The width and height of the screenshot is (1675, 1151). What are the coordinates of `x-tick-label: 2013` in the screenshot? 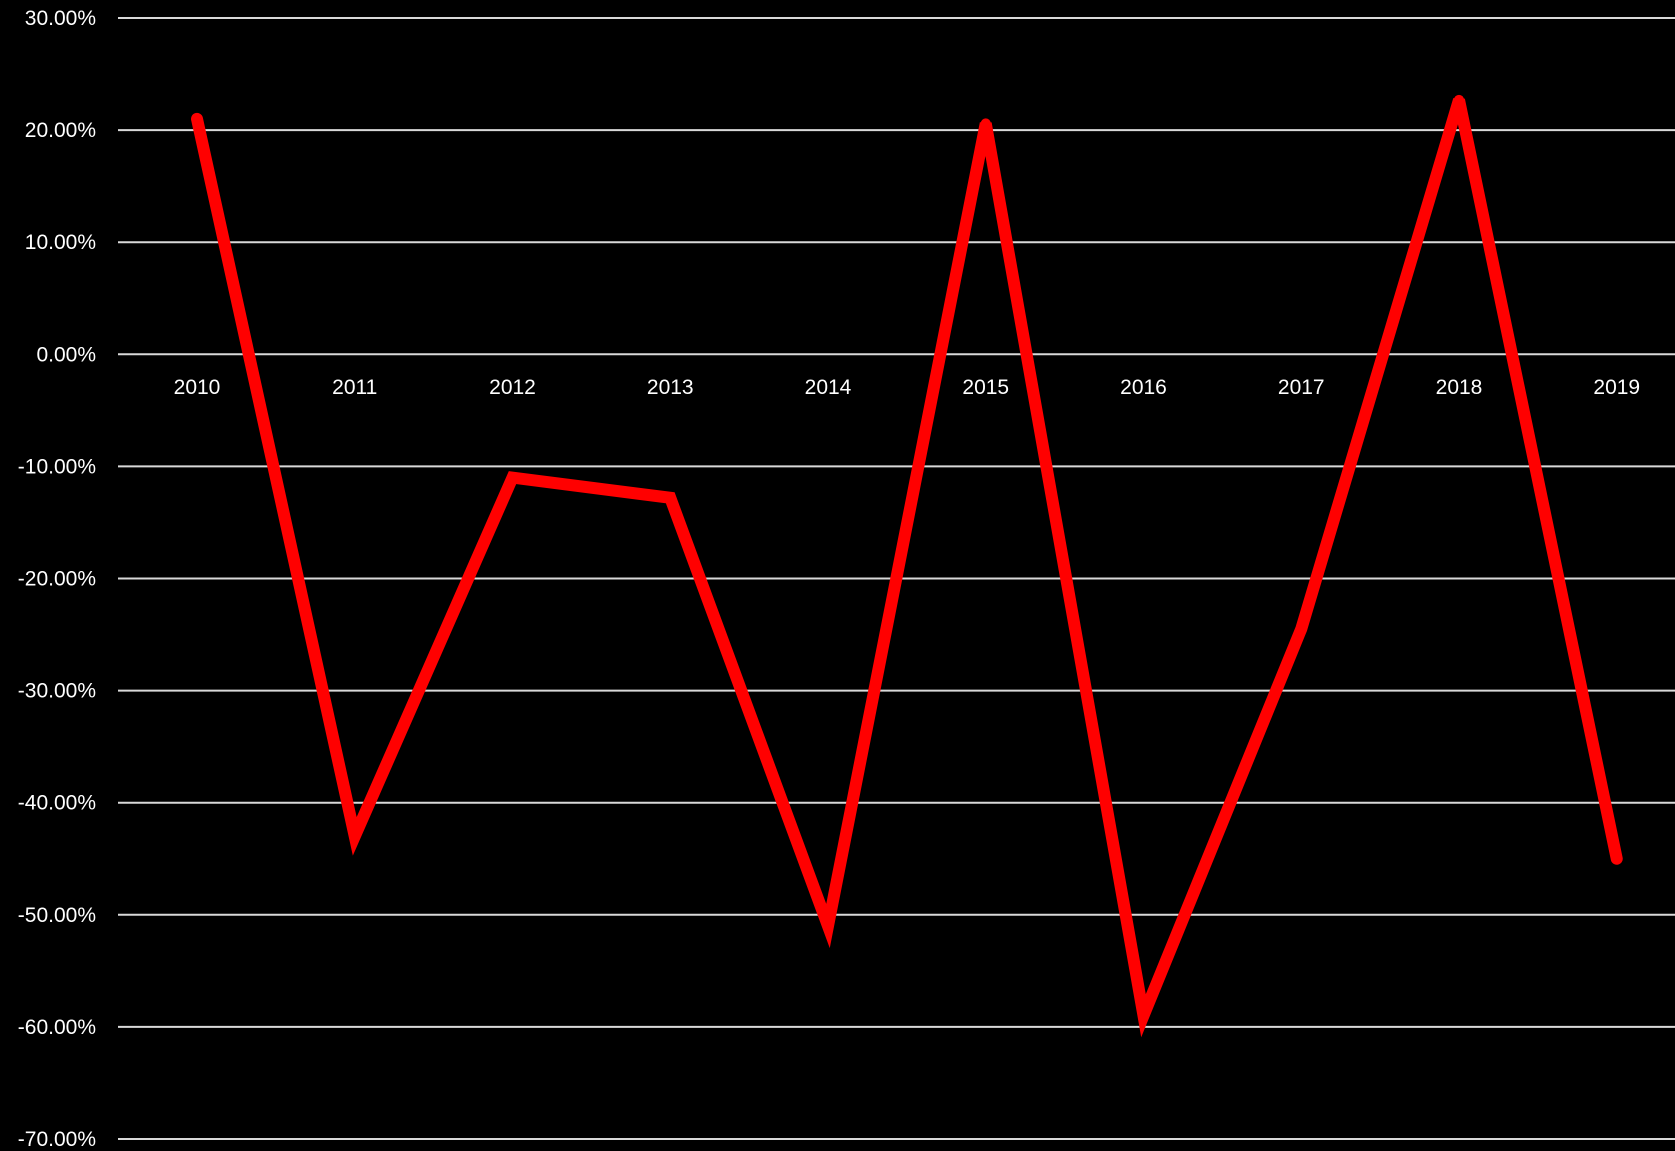 It's located at (670, 387).